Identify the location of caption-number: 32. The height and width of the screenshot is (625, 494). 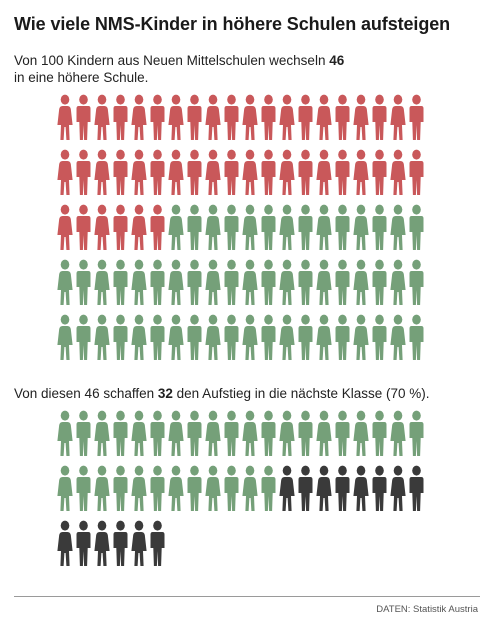
(165, 393).